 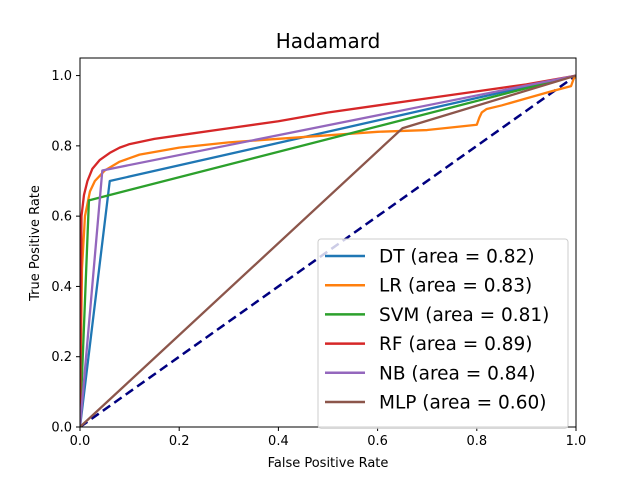 What do you see at coordinates (462, 403) in the screenshot?
I see `legend-label-5: MLP (area = 0.60)` at bounding box center [462, 403].